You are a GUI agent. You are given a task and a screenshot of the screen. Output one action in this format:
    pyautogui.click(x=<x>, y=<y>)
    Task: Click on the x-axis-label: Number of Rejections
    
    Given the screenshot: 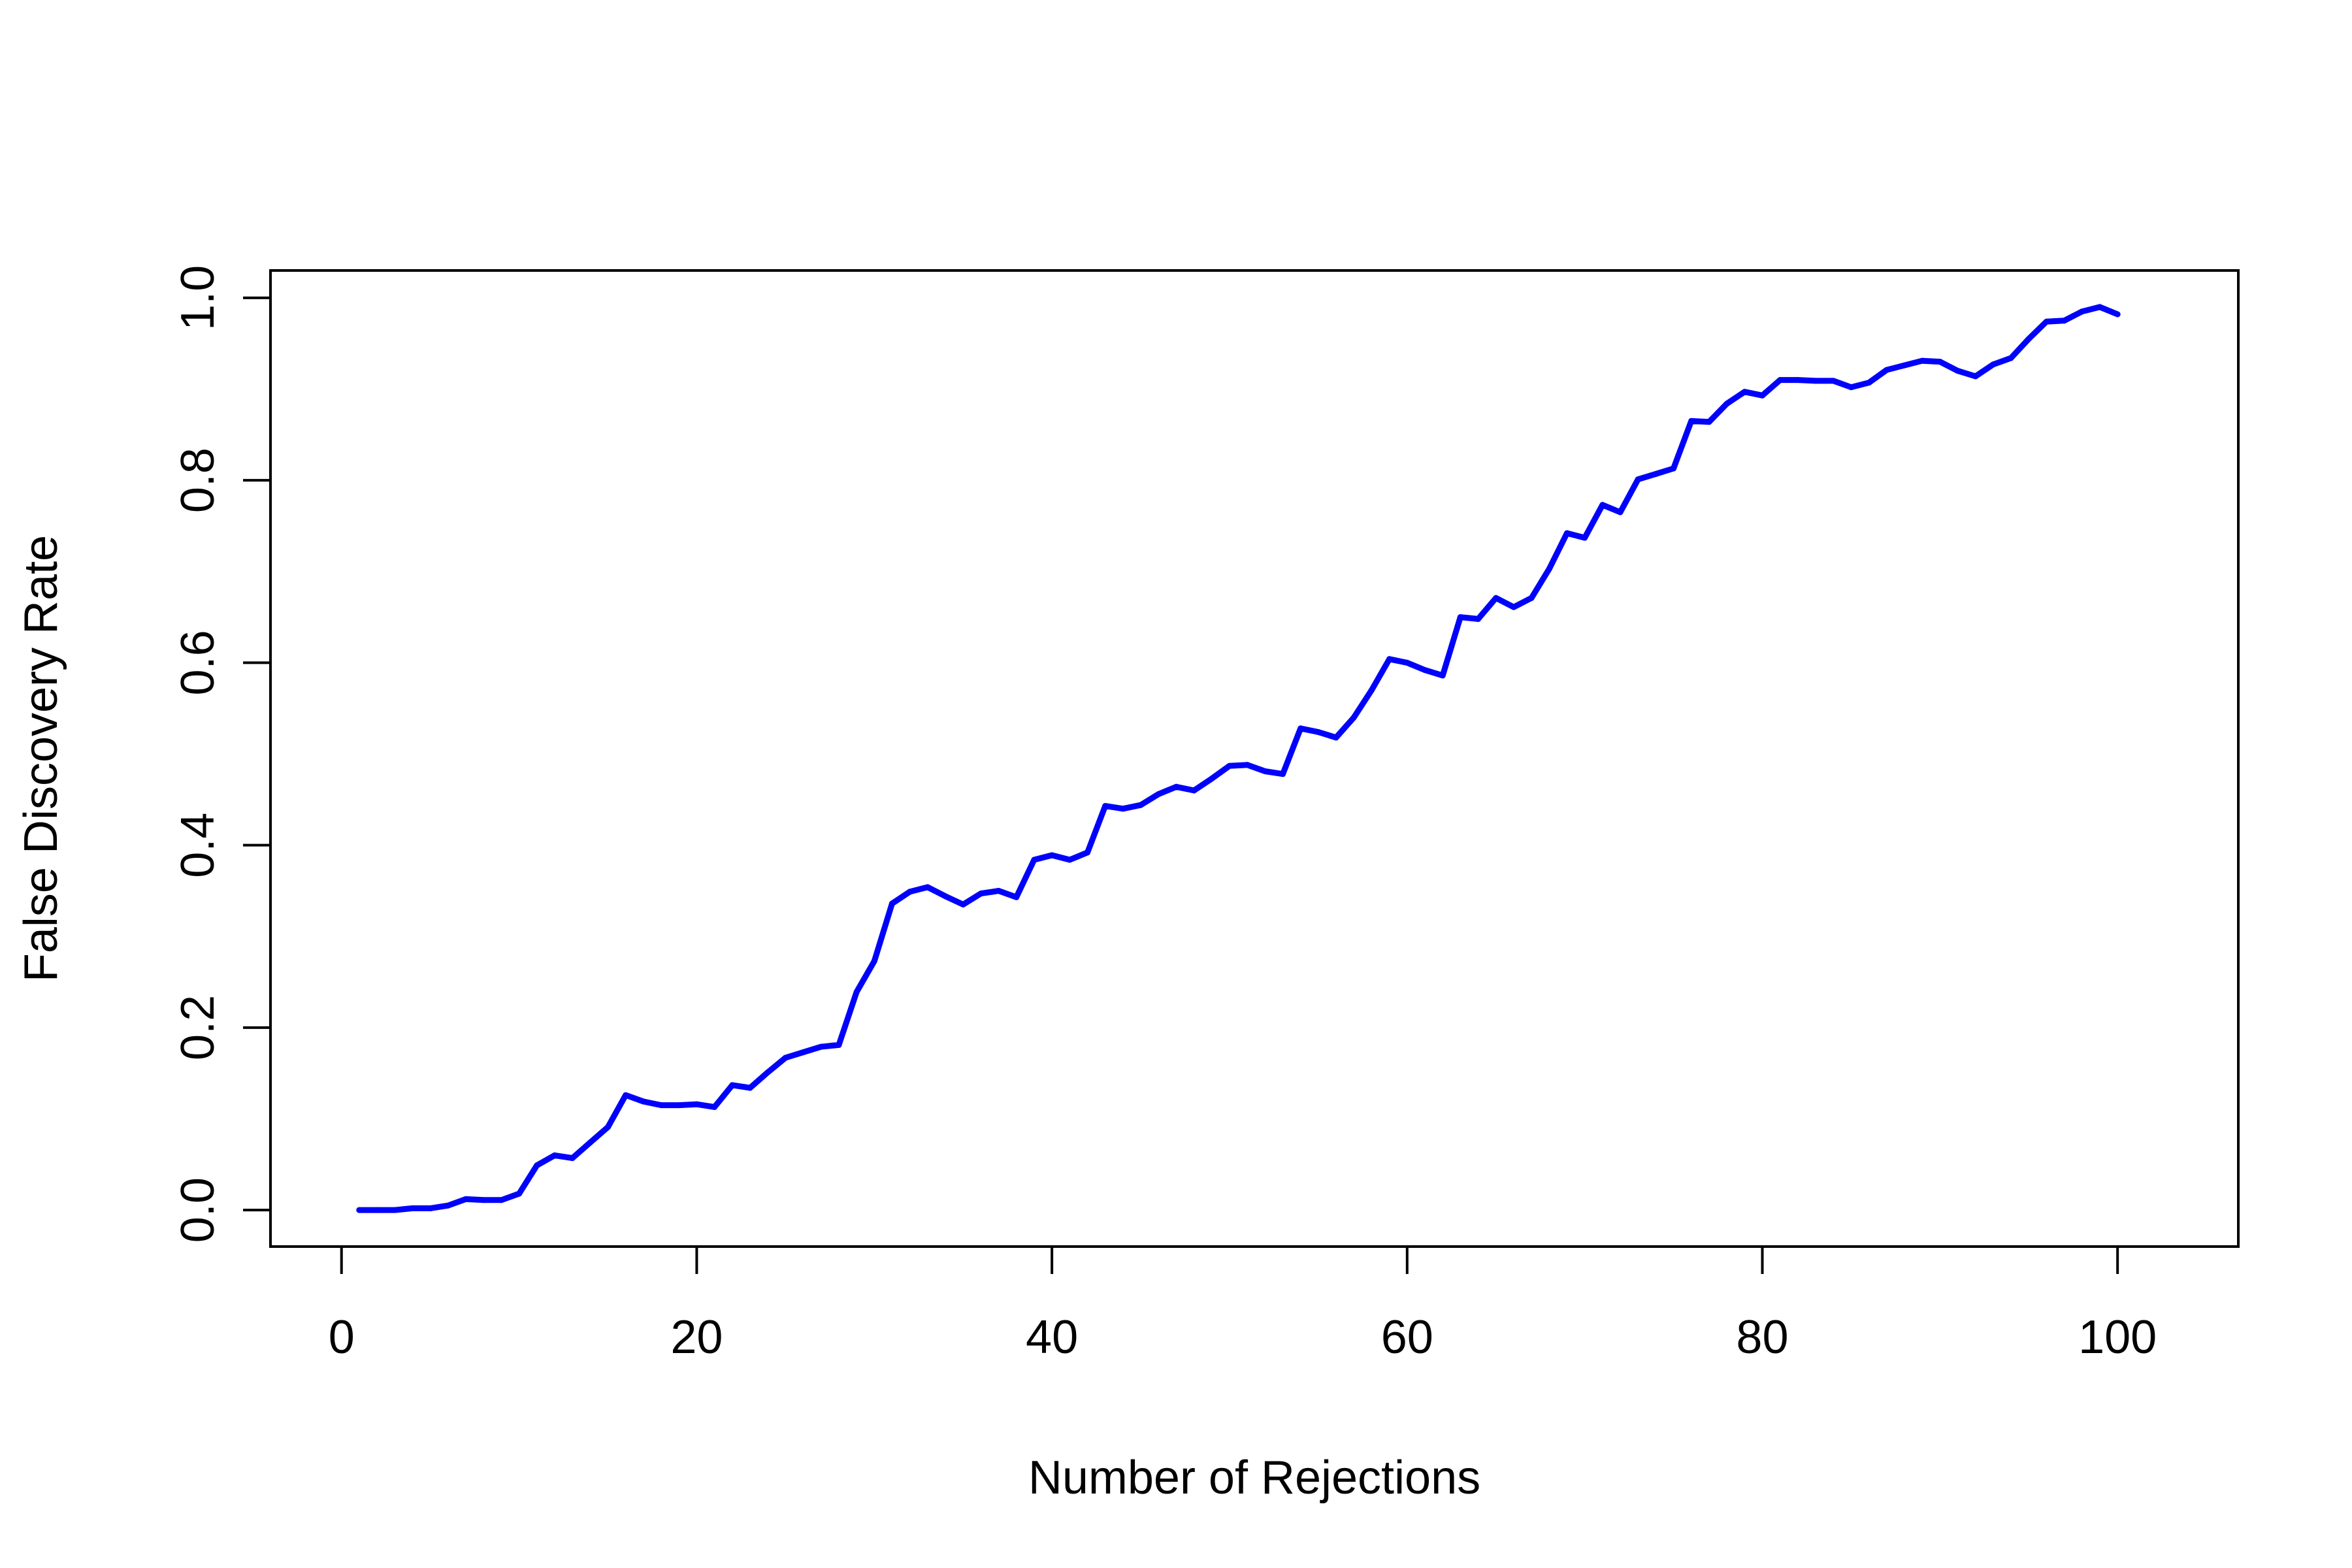 What is the action you would take?
    pyautogui.click(x=1254, y=1478)
    